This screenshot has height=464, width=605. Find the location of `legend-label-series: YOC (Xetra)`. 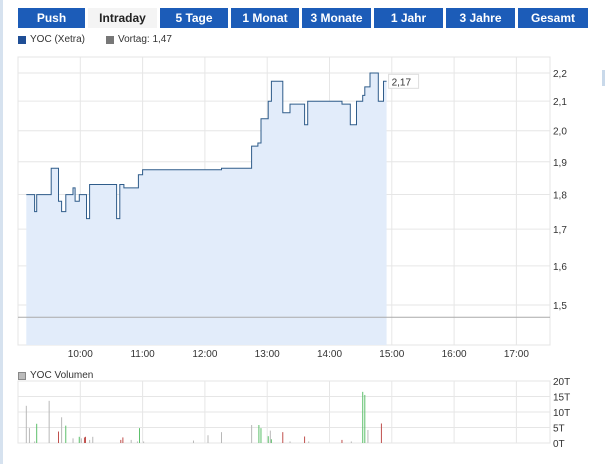

legend-label-series: YOC (Xetra) is located at coordinates (58, 39).